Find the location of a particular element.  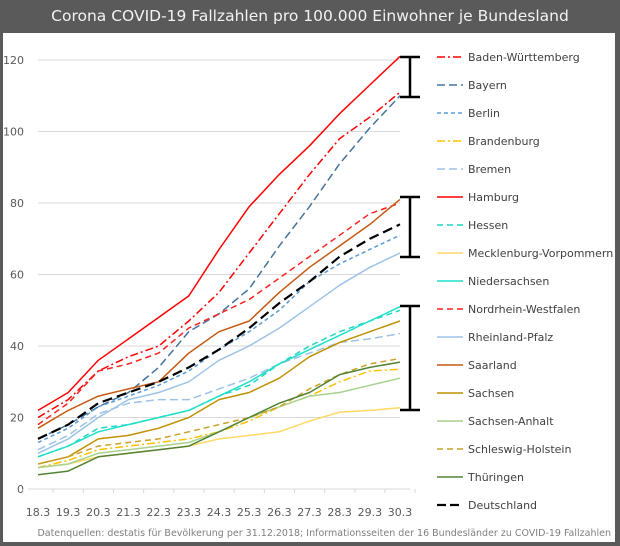

legend-label: Hamburg is located at coordinates (493, 197).